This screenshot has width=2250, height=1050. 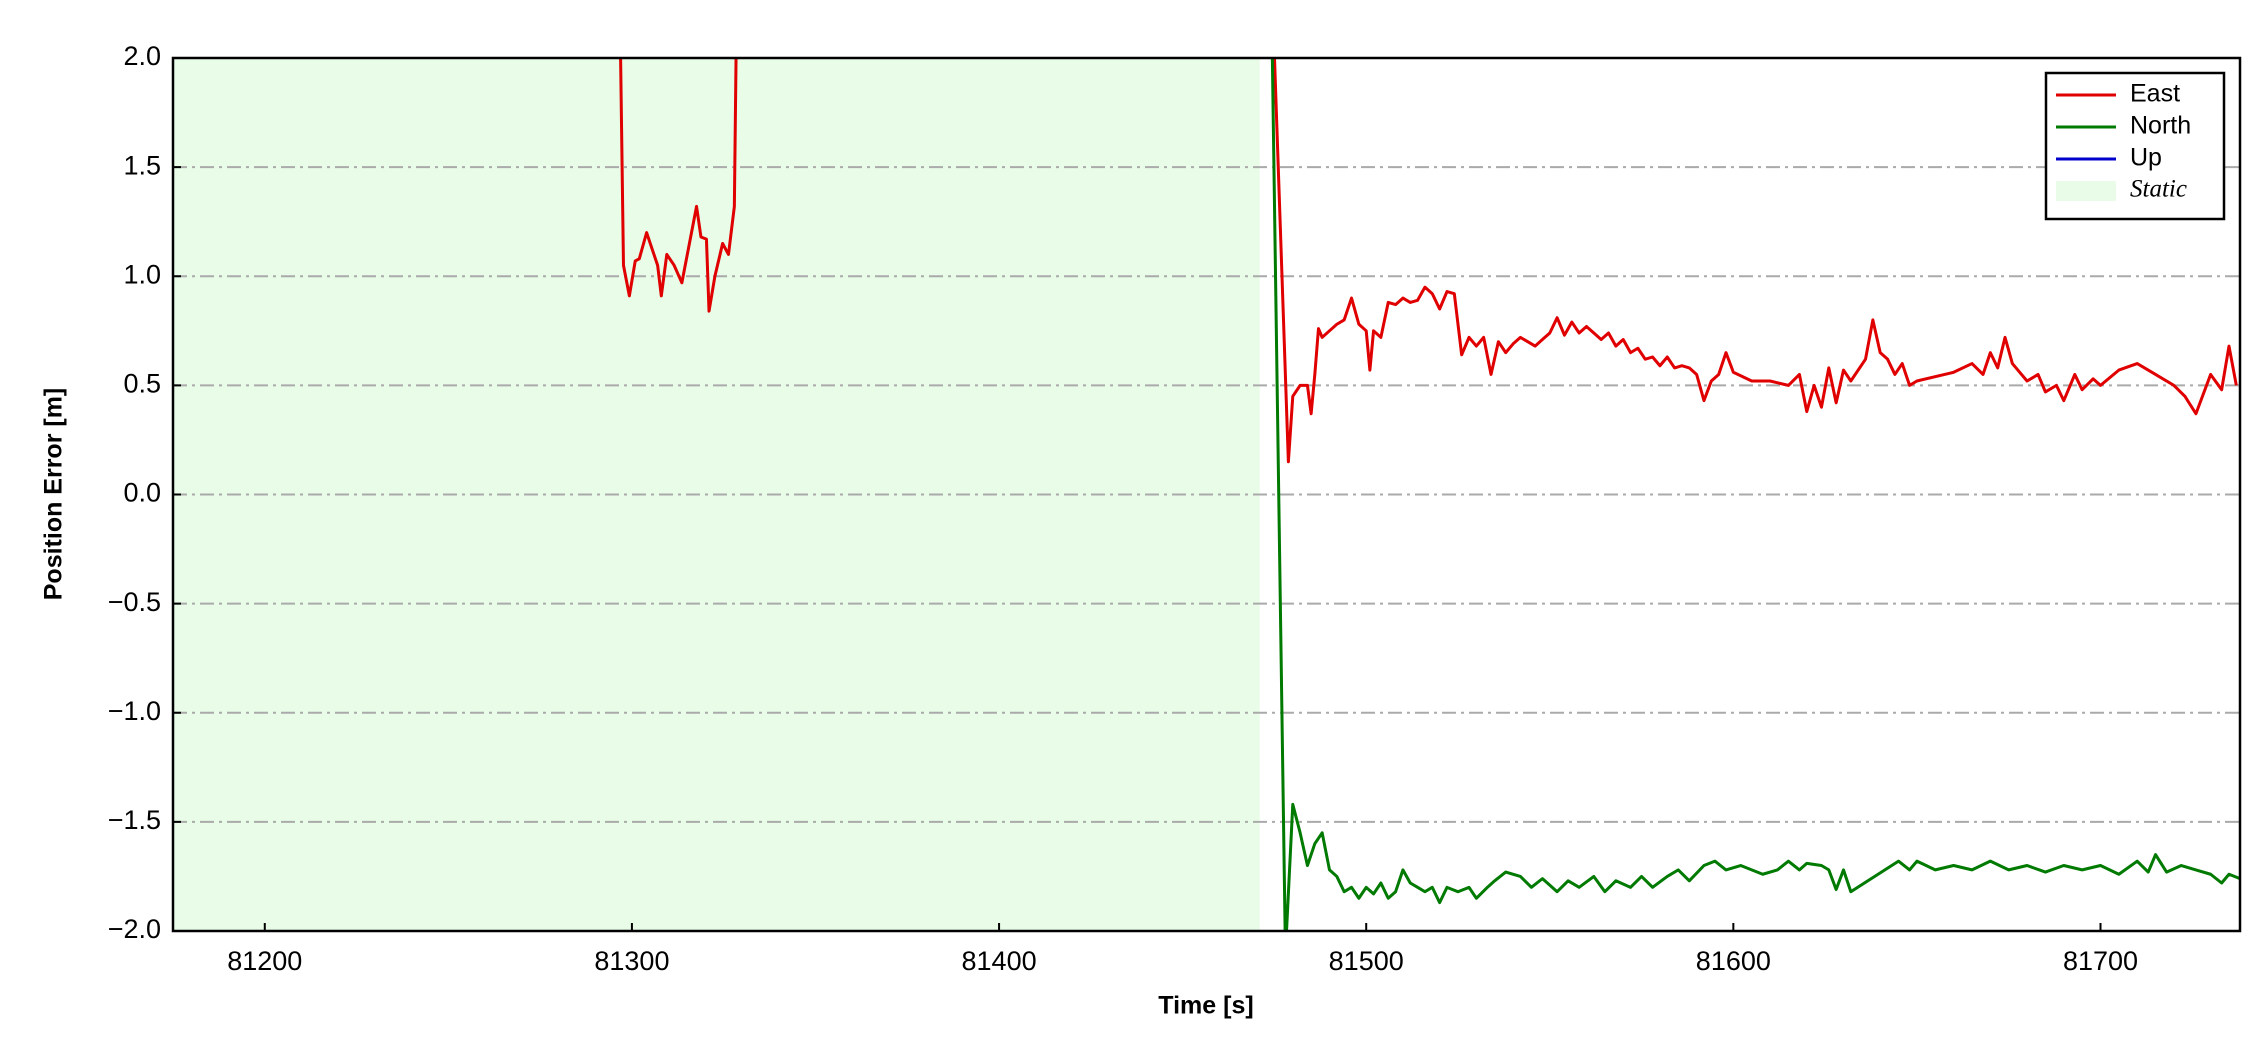 What do you see at coordinates (142, 56) in the screenshot?
I see `y-tick-label: 2.0` at bounding box center [142, 56].